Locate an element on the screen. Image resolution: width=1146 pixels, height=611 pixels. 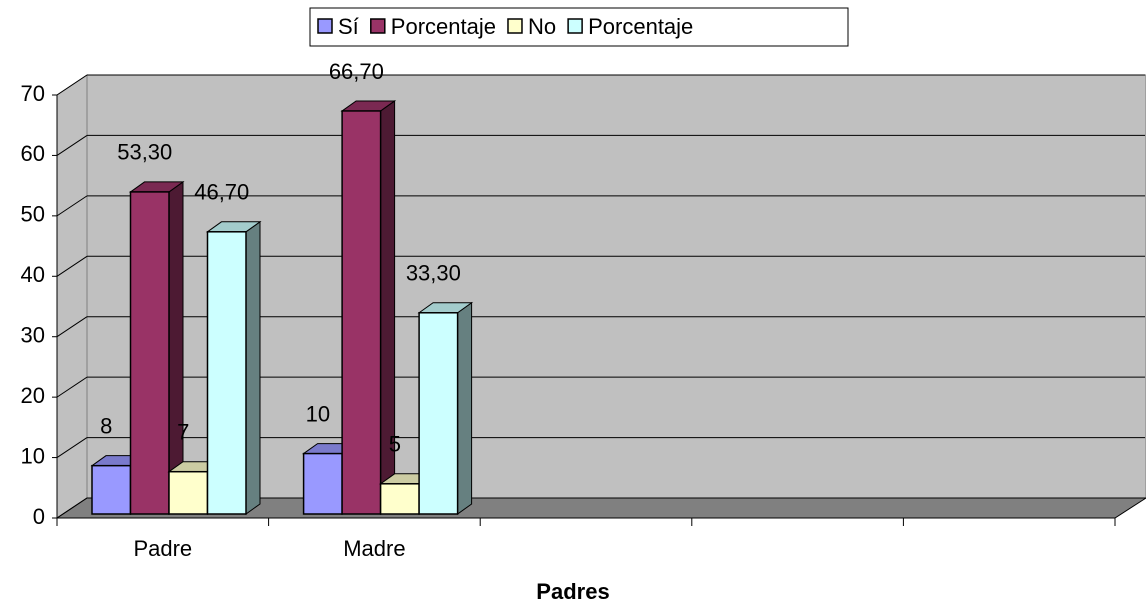
x-tick-label: Padre is located at coordinates (162, 548).